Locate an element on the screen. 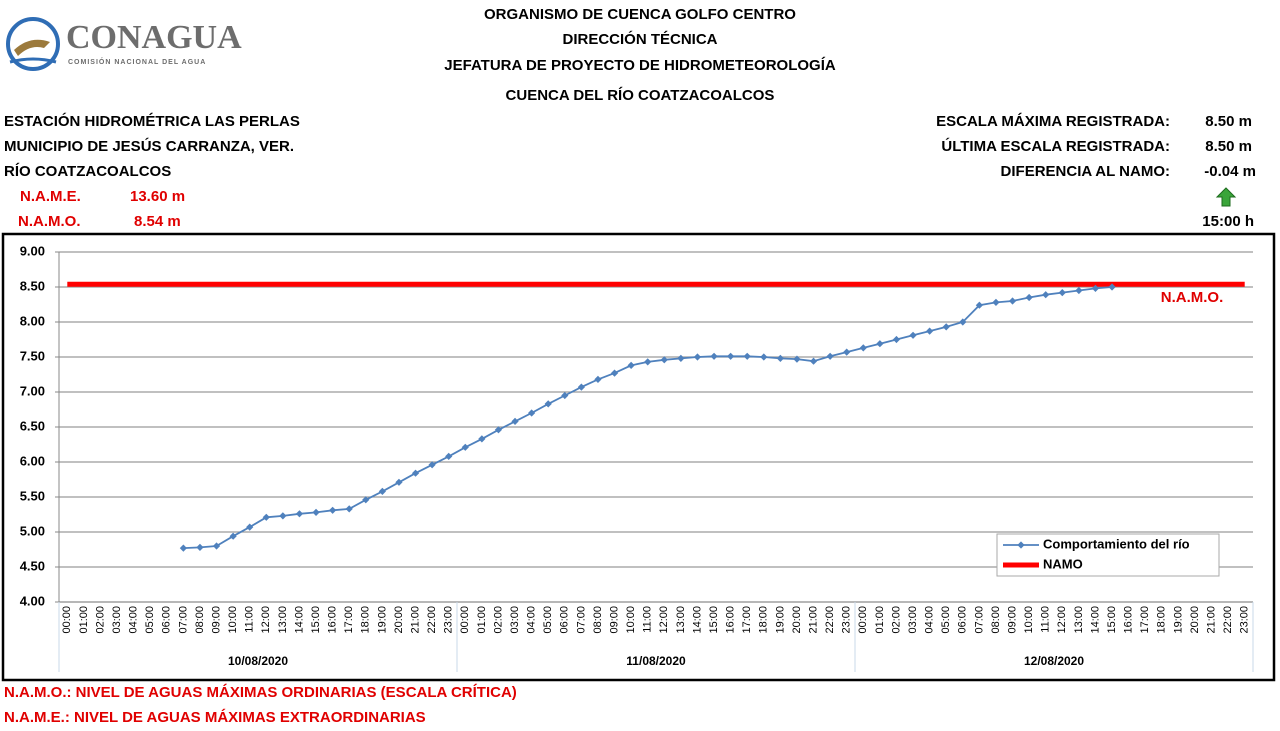 The image size is (1280, 731). title: ORGANISMO DE CUENCA GOLFO CENTRO is located at coordinates (640, 14).